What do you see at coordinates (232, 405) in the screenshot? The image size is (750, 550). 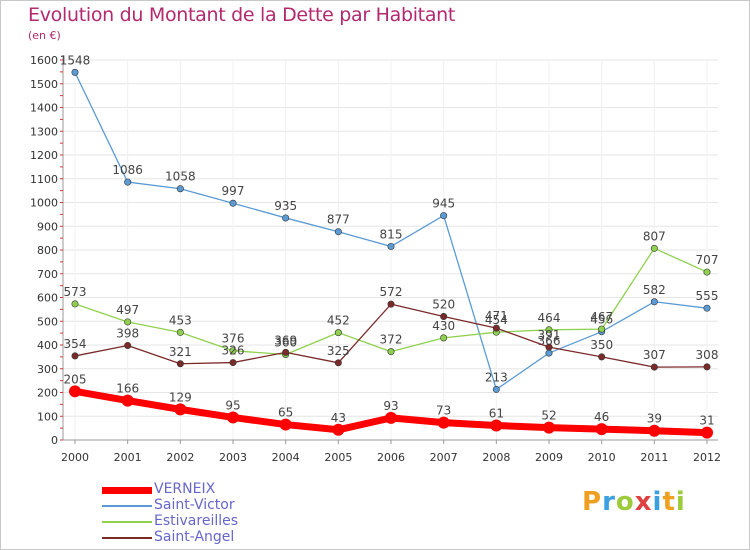 I see `data-label-verneix: 95` at bounding box center [232, 405].